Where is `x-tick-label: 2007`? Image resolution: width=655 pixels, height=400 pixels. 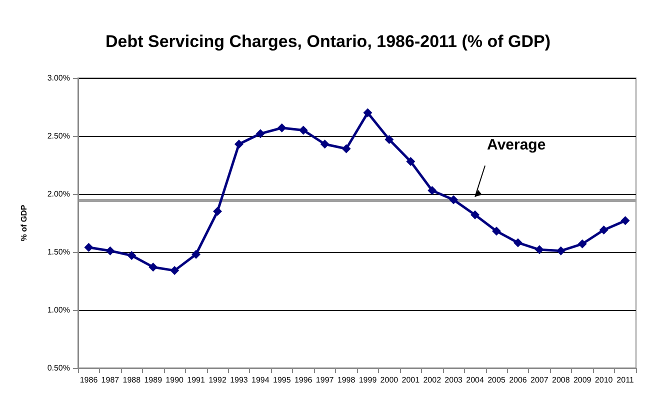
x-tick-label: 2007 is located at coordinates (539, 380).